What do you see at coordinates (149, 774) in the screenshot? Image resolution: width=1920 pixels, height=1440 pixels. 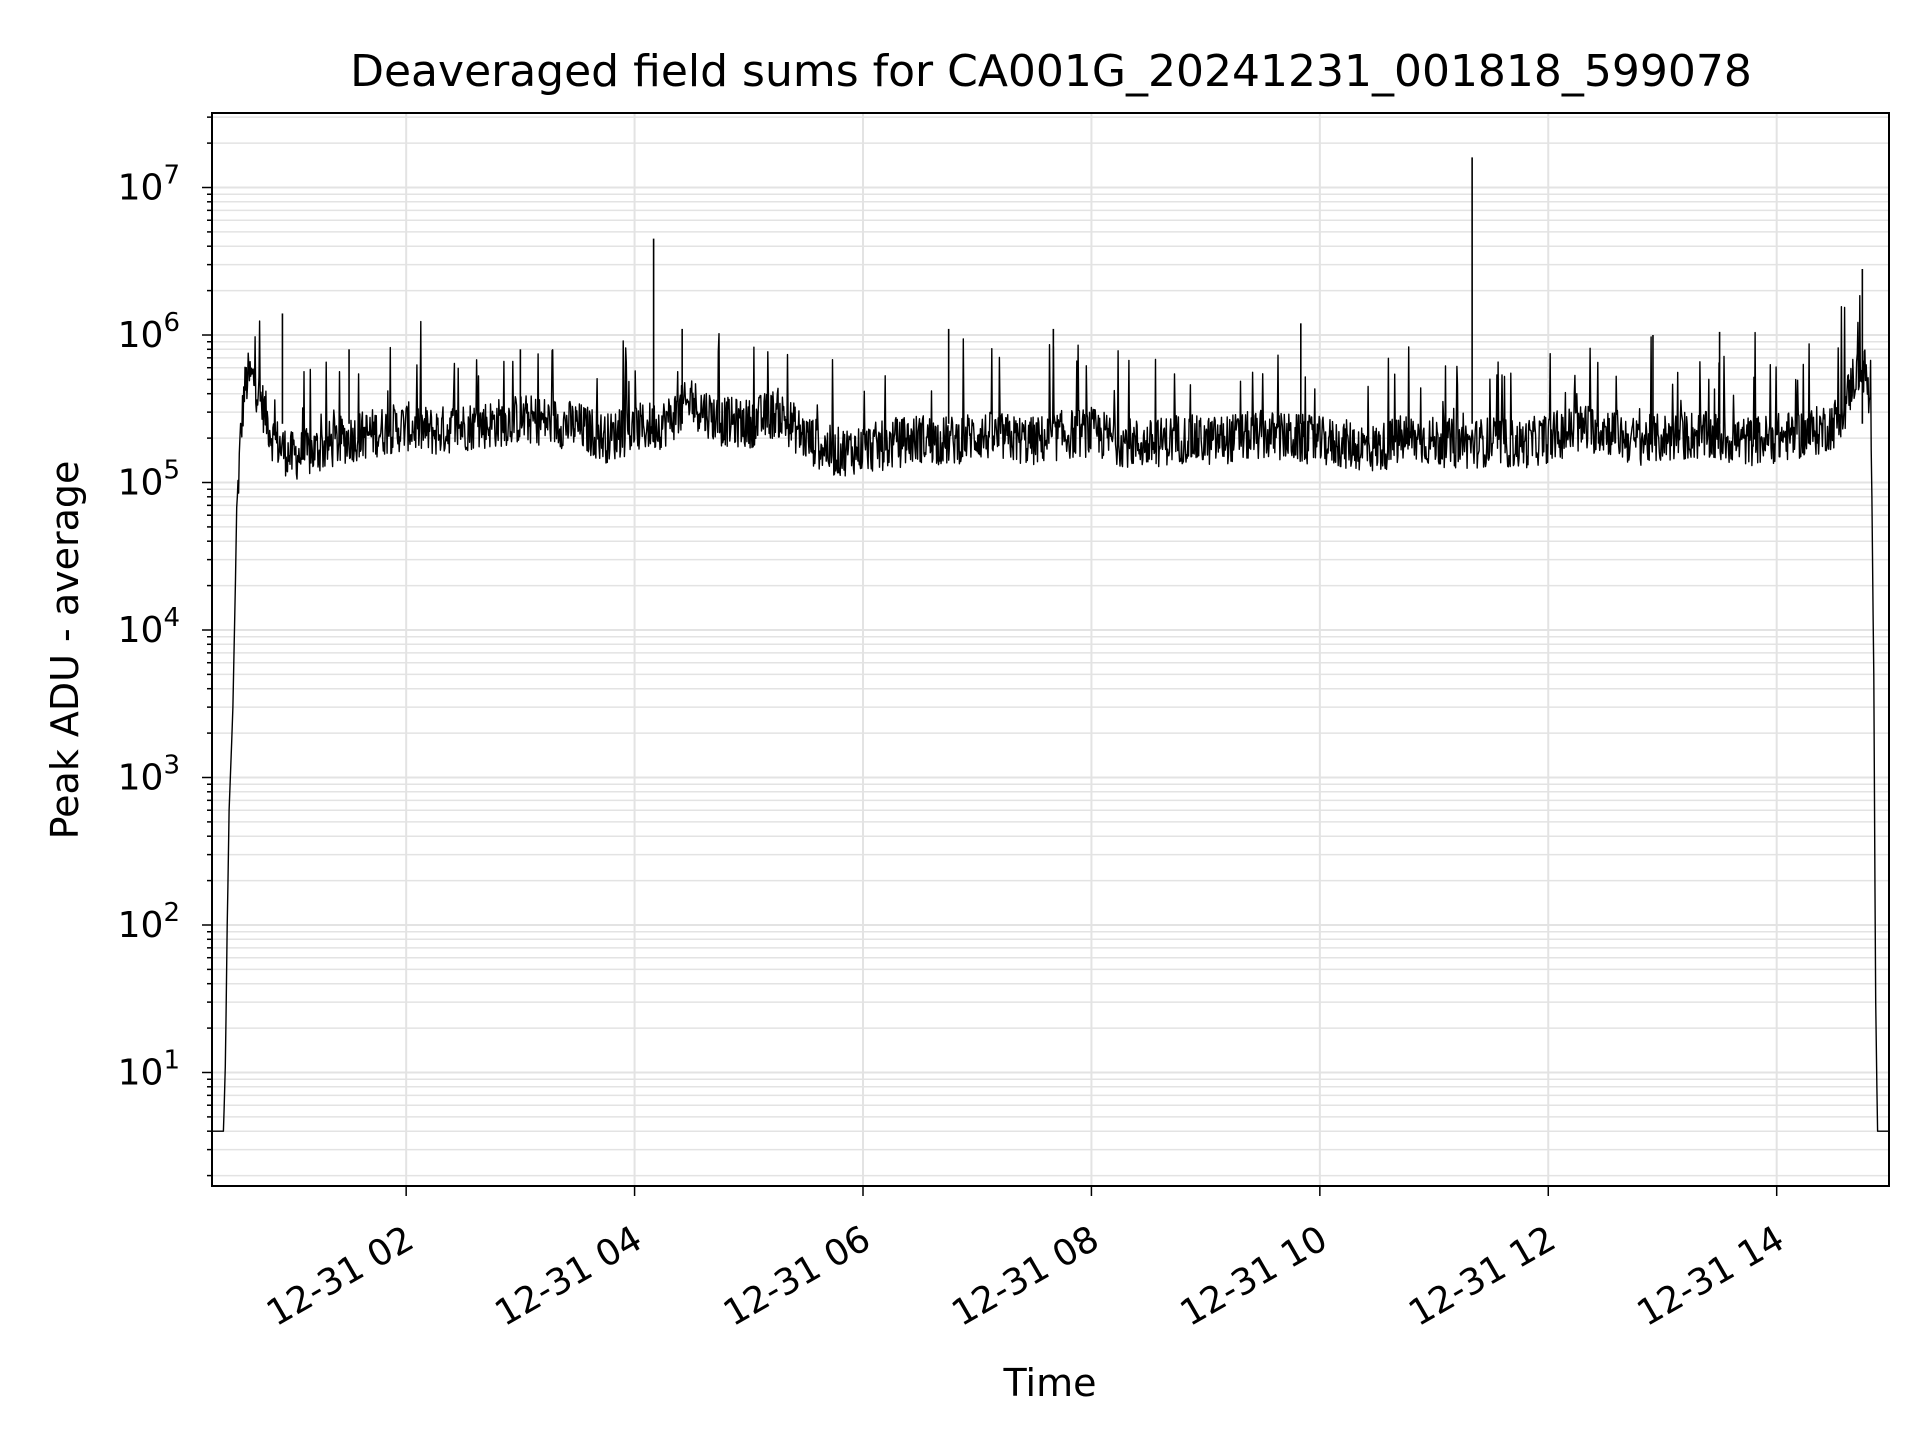 I see `y-tick-label: 10³` at bounding box center [149, 774].